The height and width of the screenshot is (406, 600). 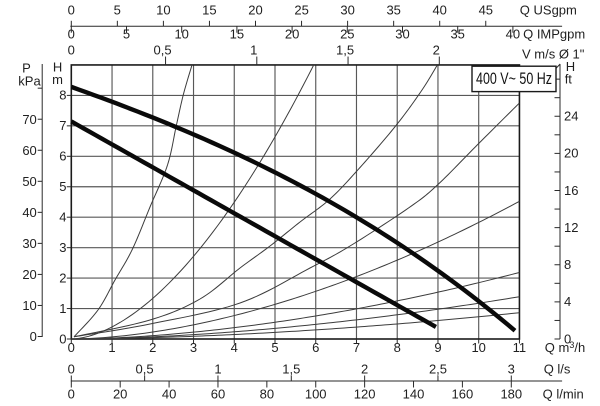 What do you see at coordinates (365, 394) in the screenshot?
I see `svg-text: 120` at bounding box center [365, 394].